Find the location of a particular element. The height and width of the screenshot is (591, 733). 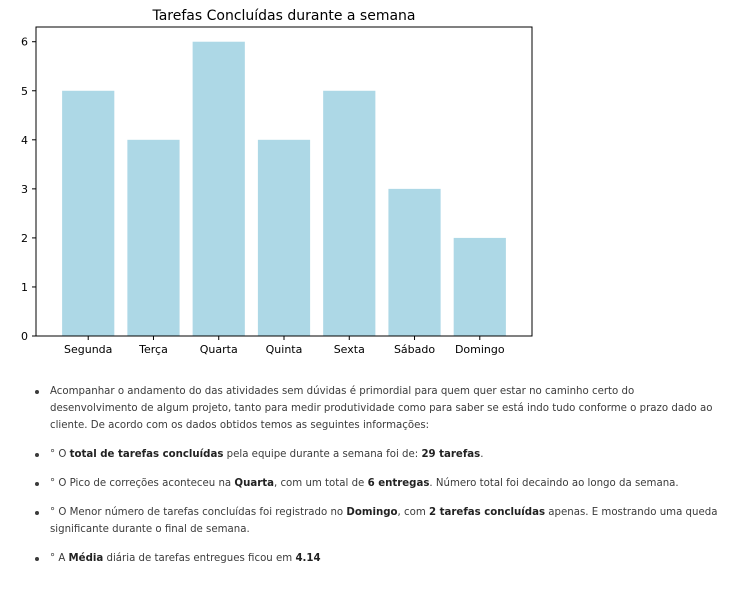

bar-quinta is located at coordinates (284, 237).